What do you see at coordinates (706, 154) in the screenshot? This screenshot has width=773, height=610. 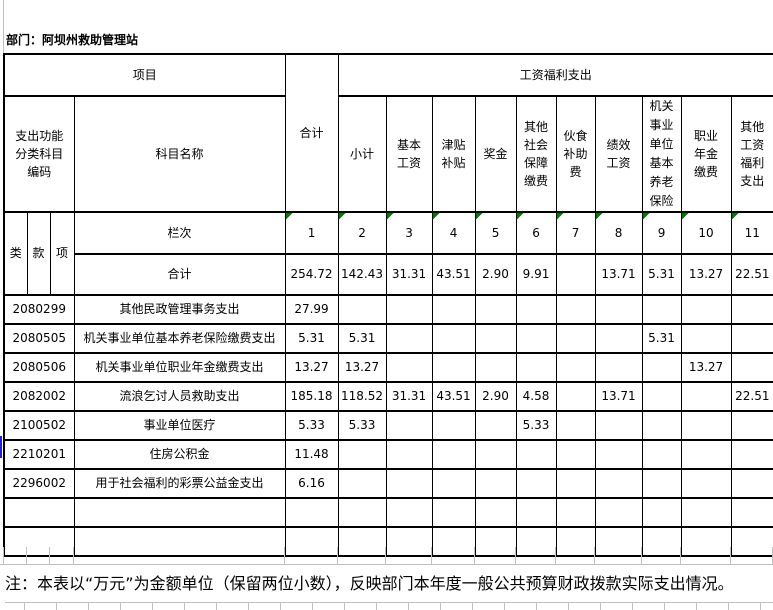 I see `header-sub-column: 职业年金缴费` at bounding box center [706, 154].